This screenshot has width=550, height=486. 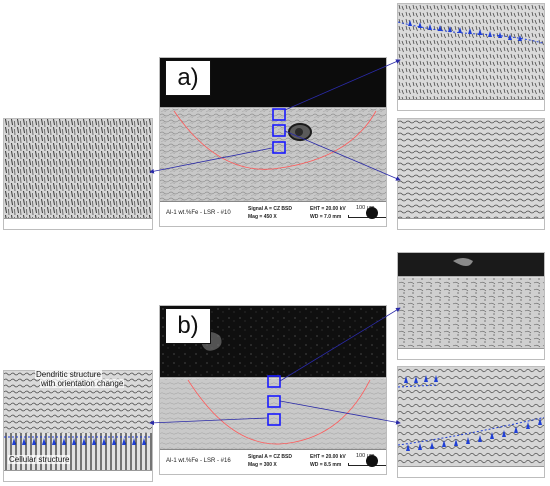 What do you see at coordinates (82, 383) in the screenshot?
I see `annotation-dendritic-line2: with orientation change` at bounding box center [82, 383].